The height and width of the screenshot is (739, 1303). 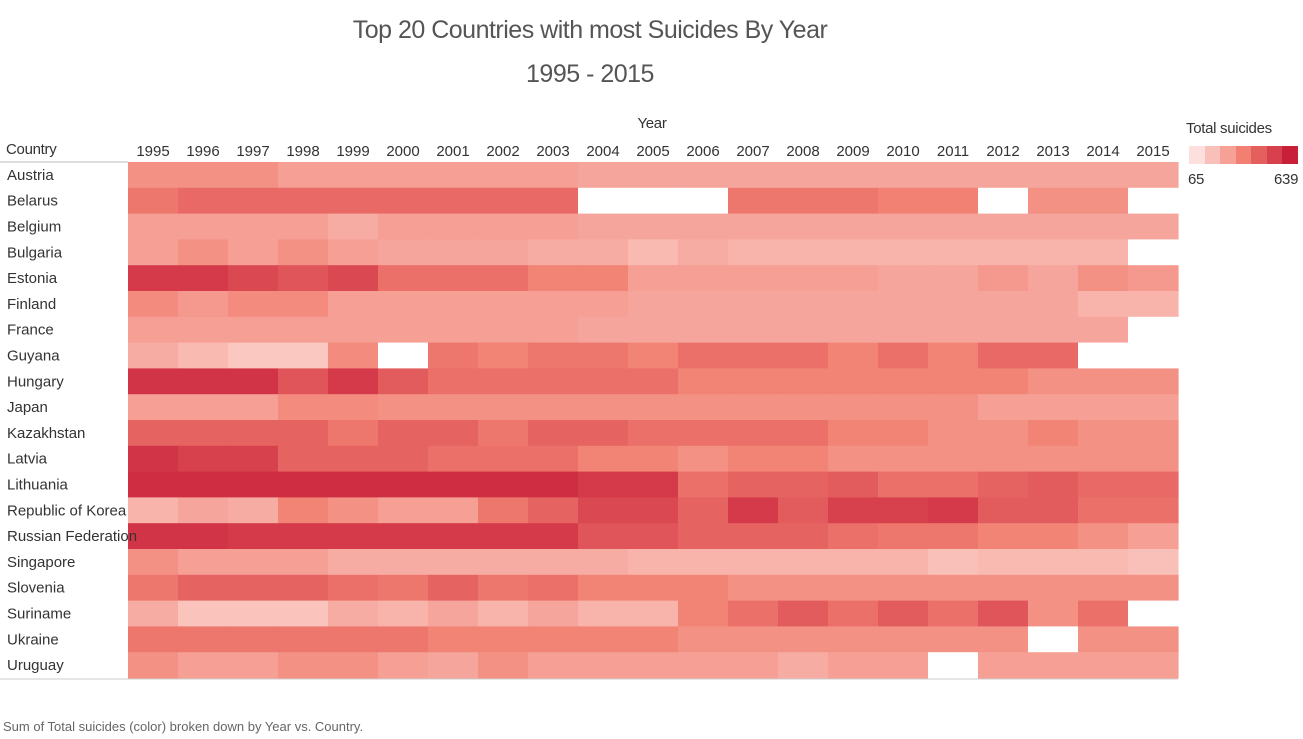 I want to click on x-tick-label: 2003, so click(x=552, y=151).